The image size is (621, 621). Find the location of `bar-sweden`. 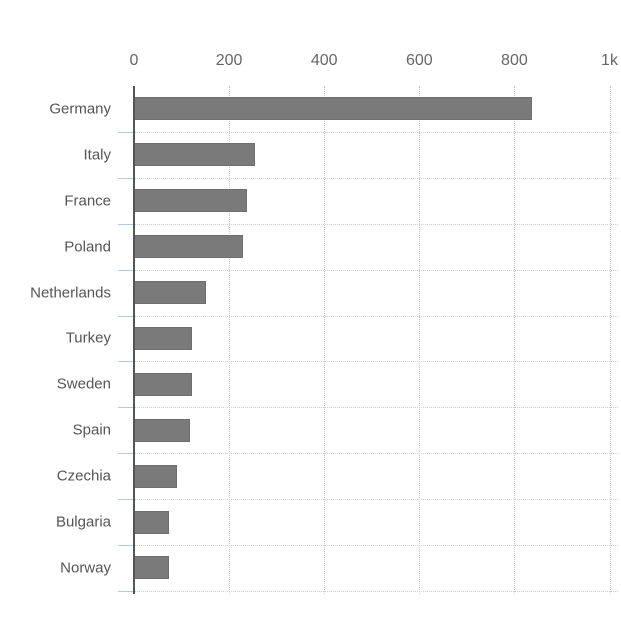

bar-sweden is located at coordinates (163, 384).